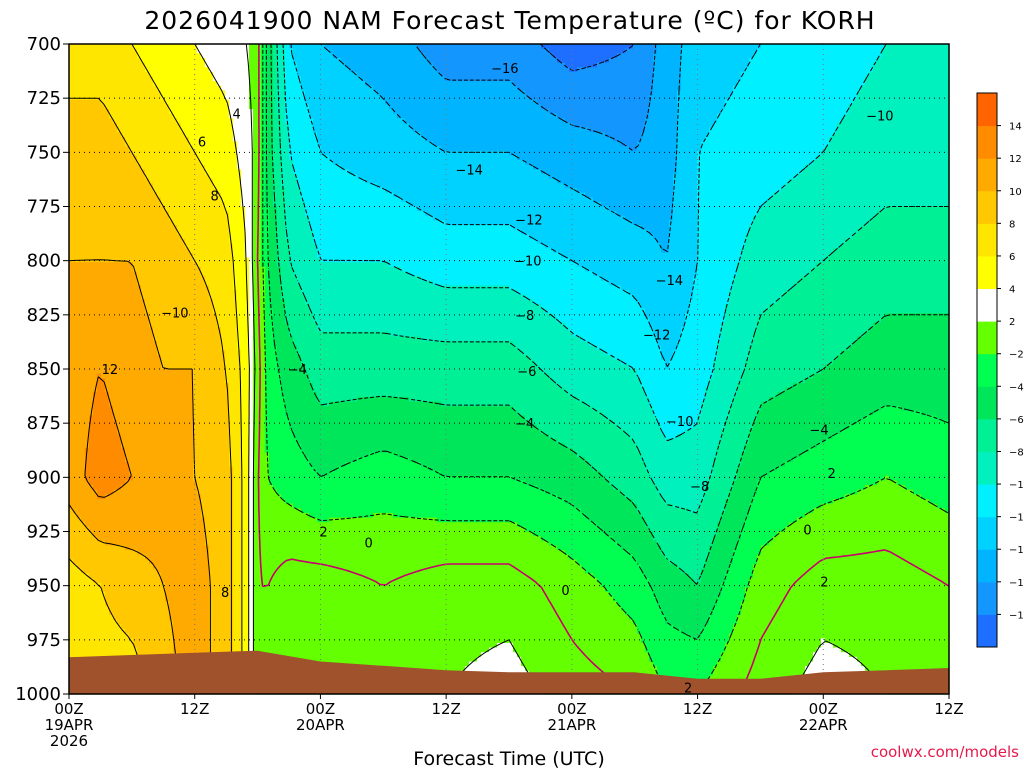  What do you see at coordinates (571, 709) in the screenshot?
I see `x-tick-label: 00Z` at bounding box center [571, 709].